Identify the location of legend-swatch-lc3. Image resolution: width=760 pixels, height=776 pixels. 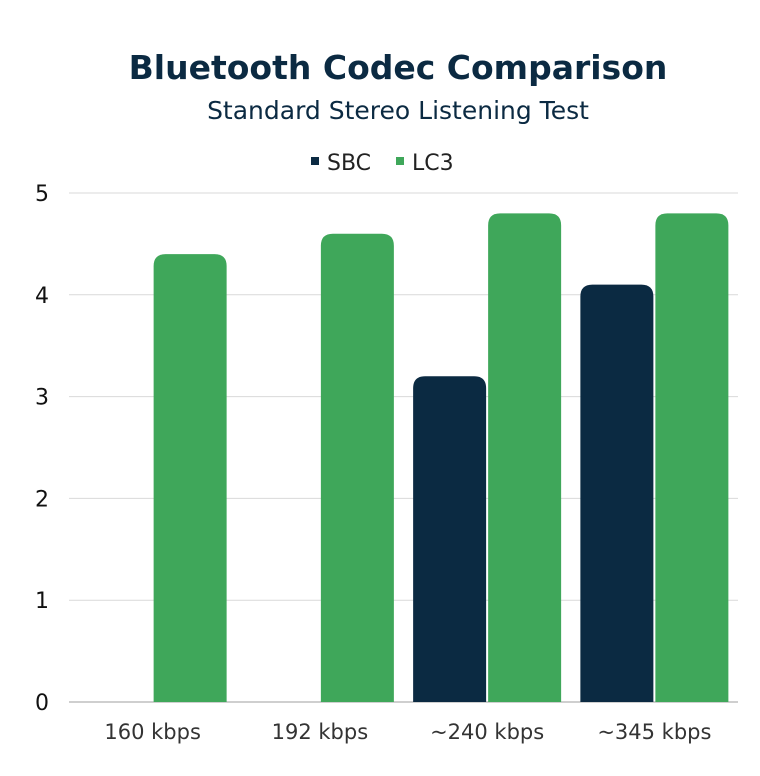
(400, 161).